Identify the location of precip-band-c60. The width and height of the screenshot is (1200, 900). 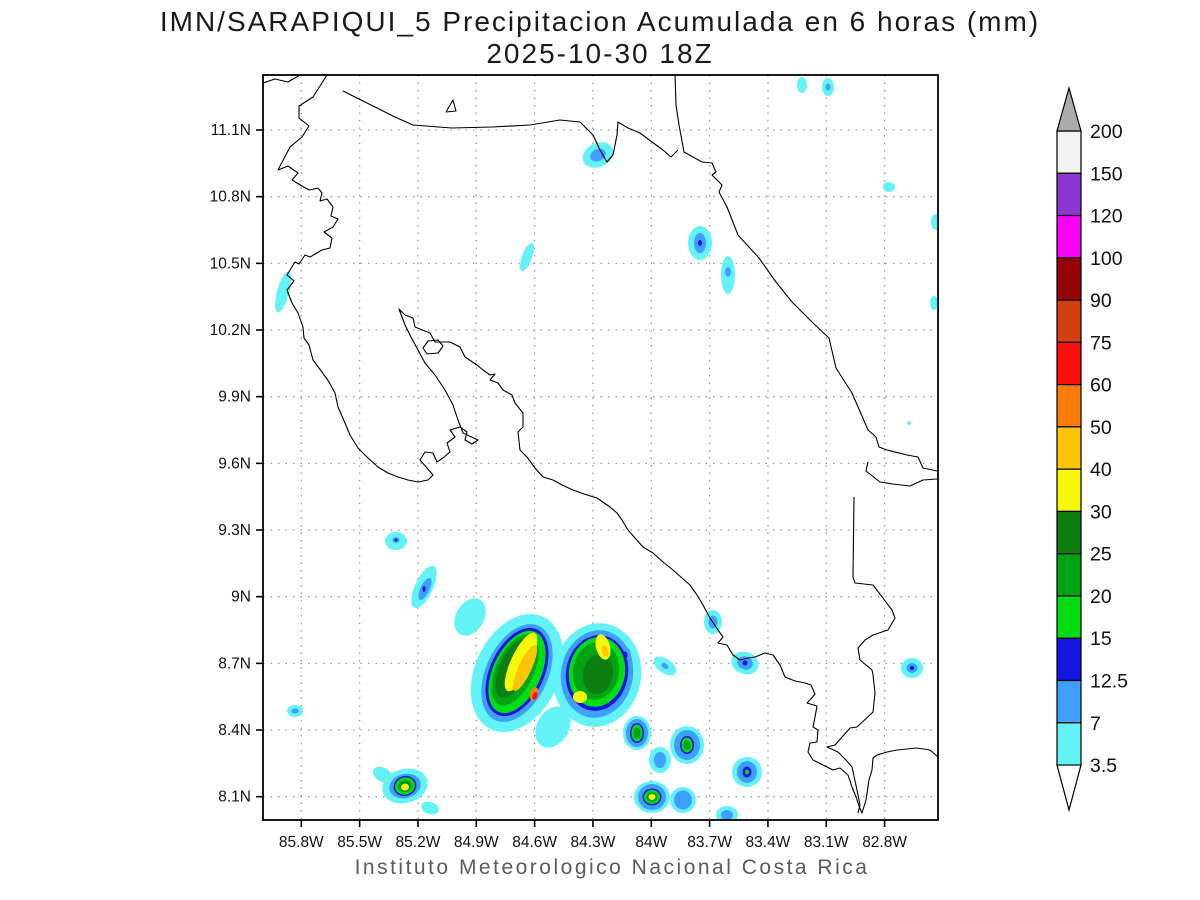
(535, 696).